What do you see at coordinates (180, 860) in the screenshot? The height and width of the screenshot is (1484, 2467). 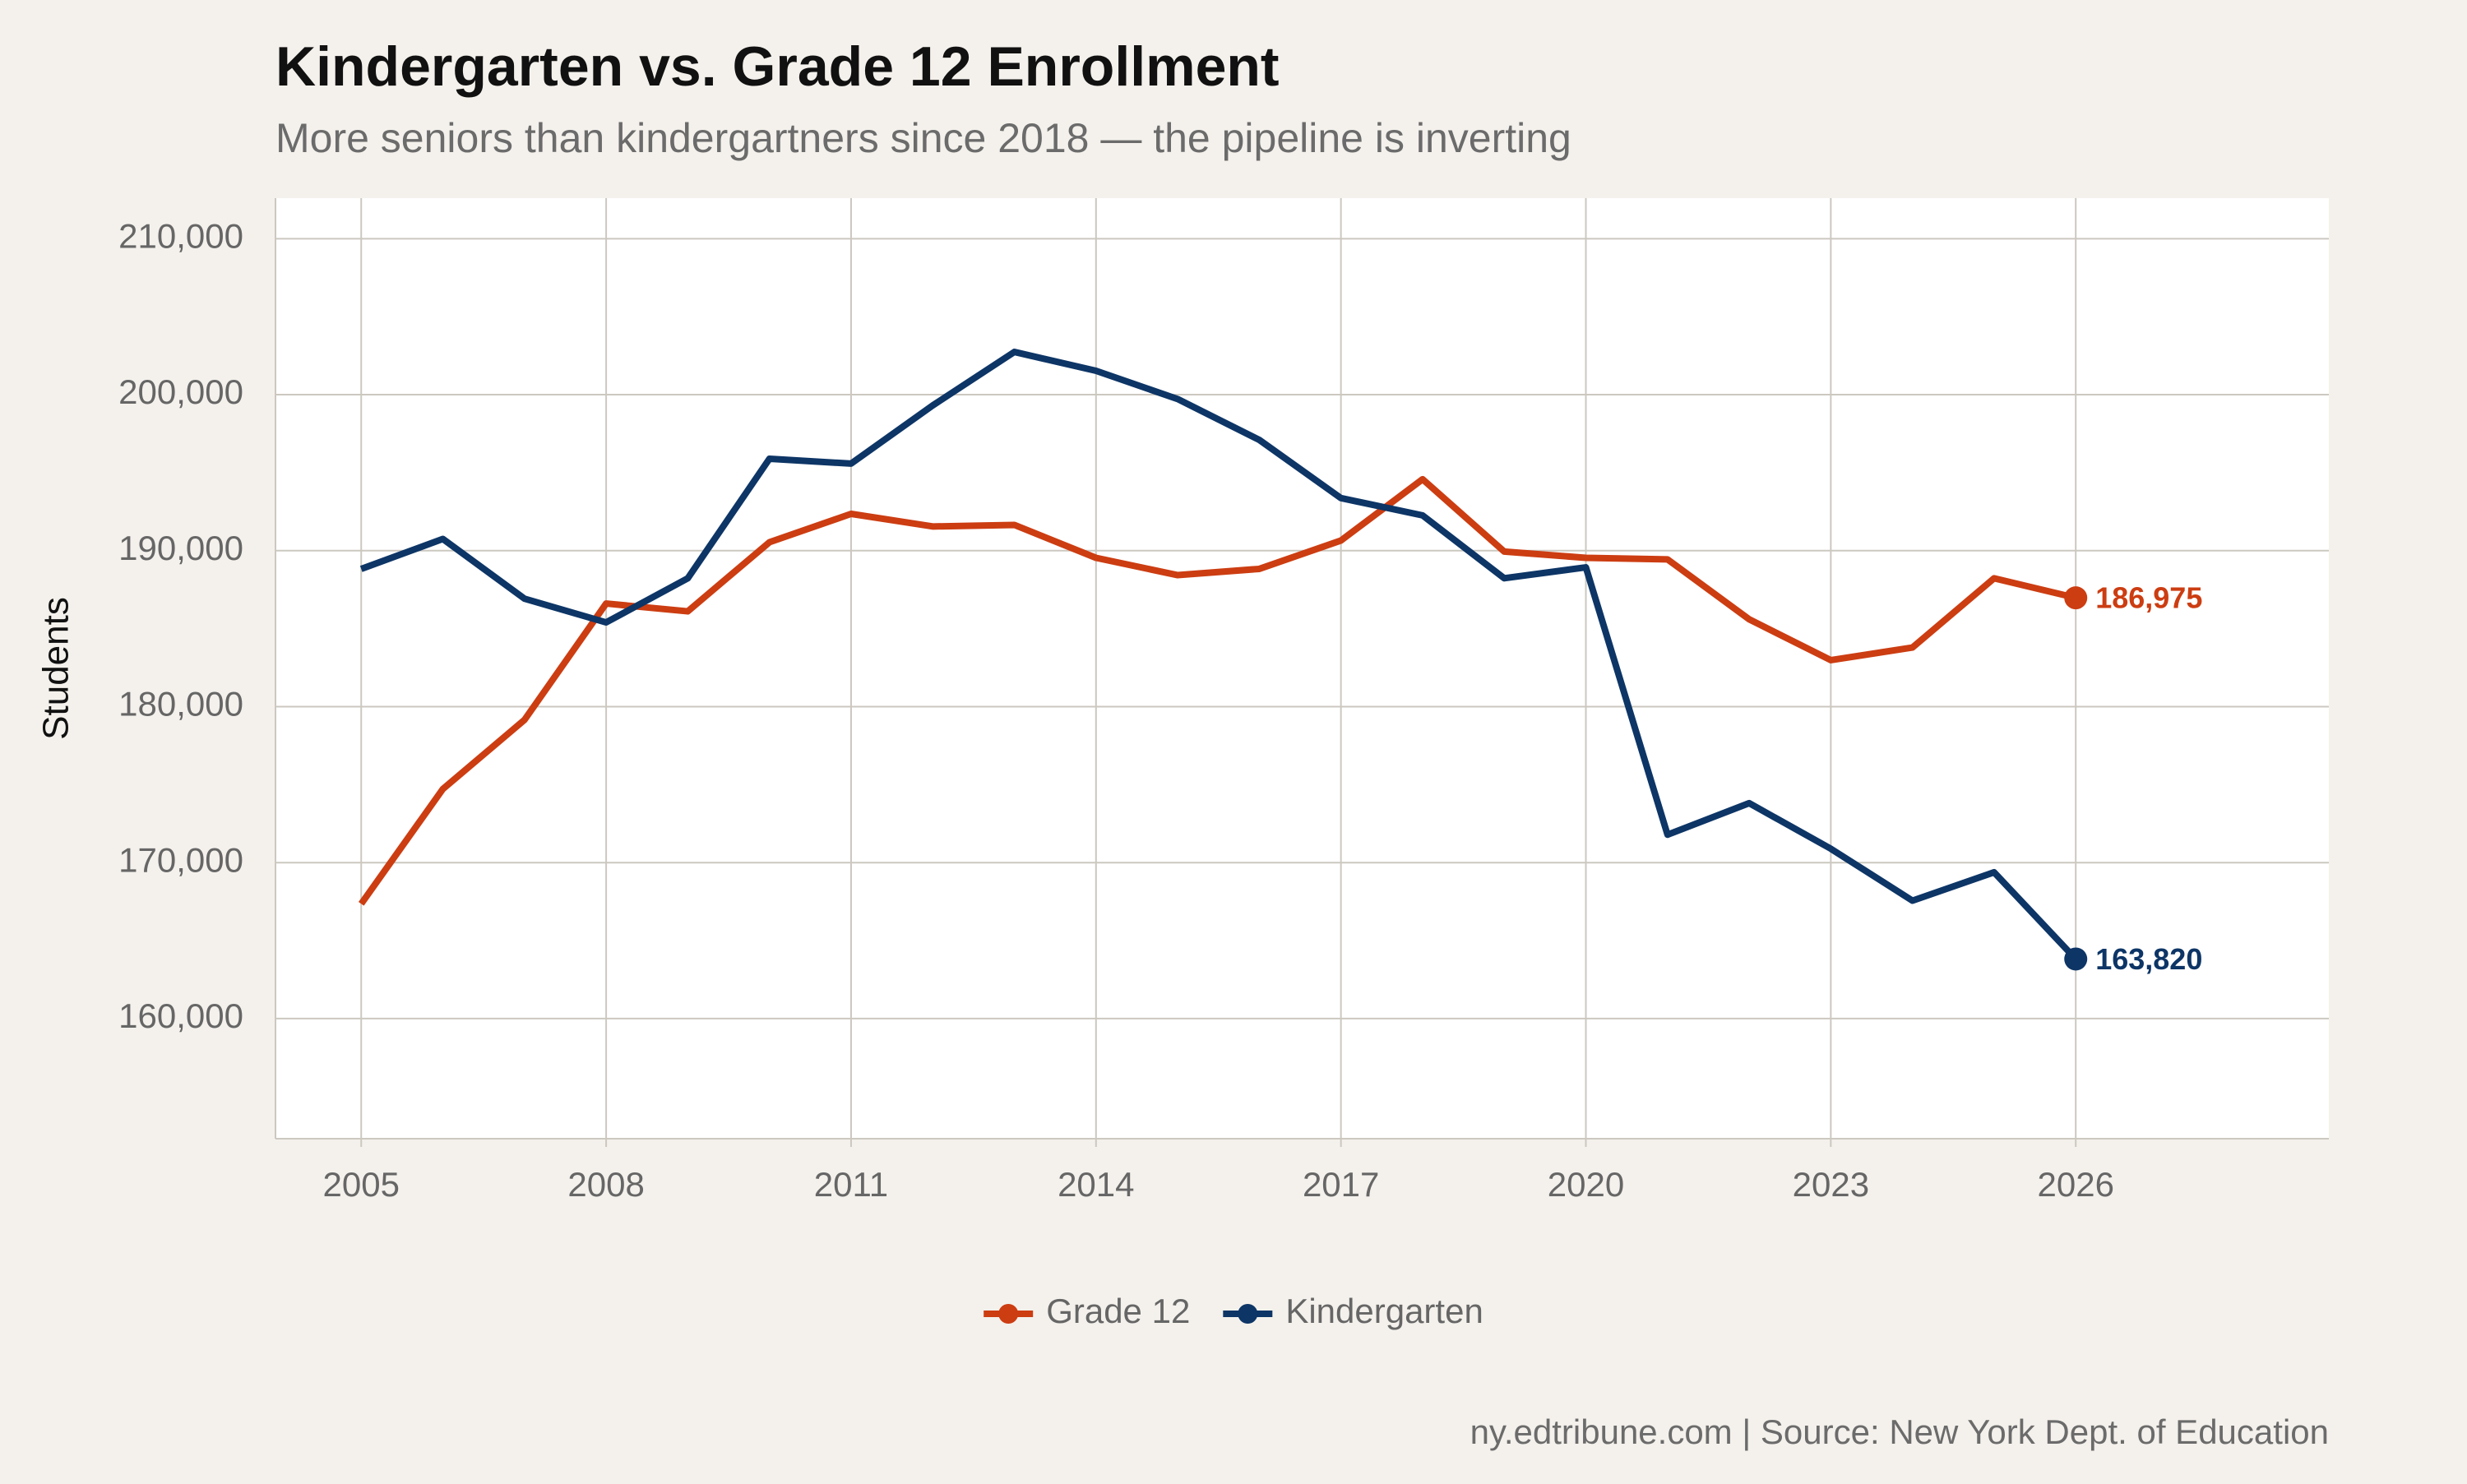 I see `y-tick-label: 170,000` at bounding box center [180, 860].